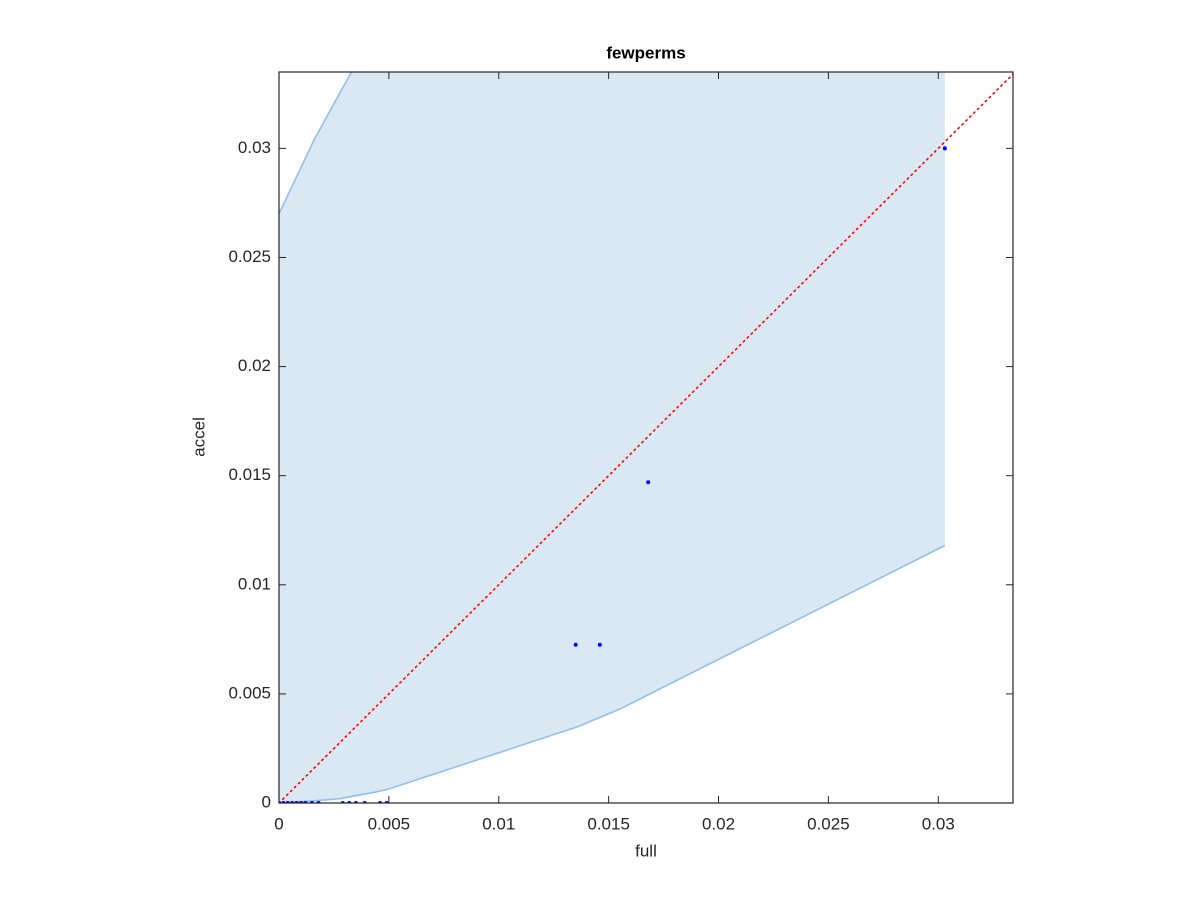  I want to click on y-tick-label: 0, so click(266, 801).